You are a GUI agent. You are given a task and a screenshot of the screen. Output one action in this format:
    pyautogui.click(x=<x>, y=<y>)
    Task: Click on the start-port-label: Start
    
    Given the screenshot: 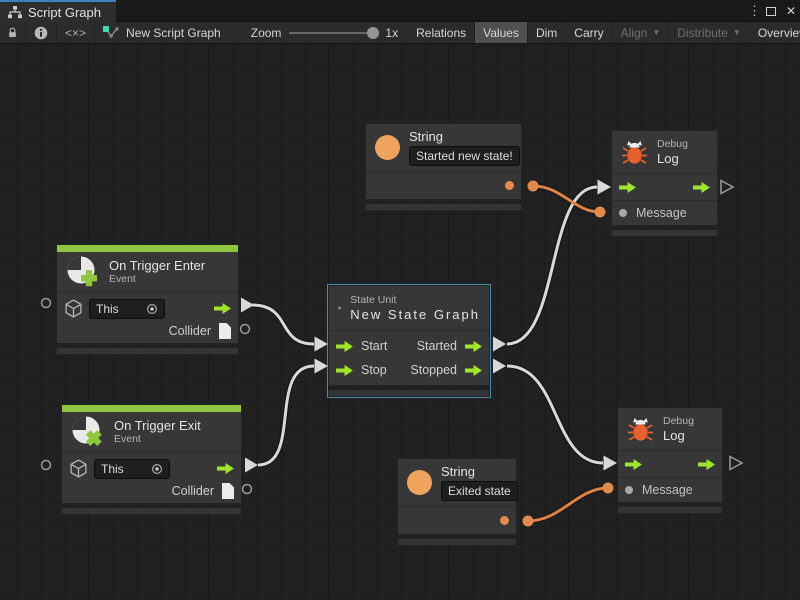 What is the action you would take?
    pyautogui.click(x=374, y=346)
    